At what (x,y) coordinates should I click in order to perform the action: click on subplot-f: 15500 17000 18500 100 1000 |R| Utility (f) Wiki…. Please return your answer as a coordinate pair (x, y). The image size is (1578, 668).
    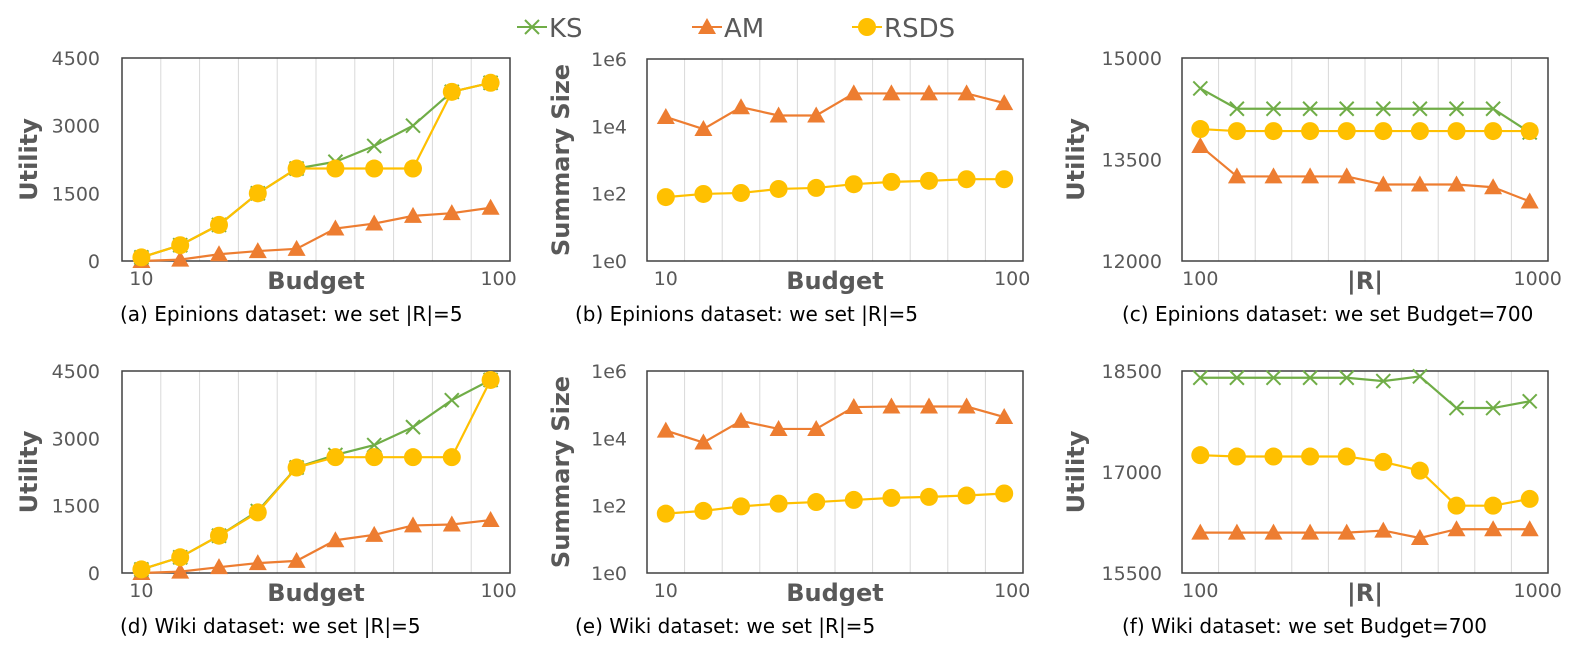
    Looking at the image, I should click on (1312, 499).